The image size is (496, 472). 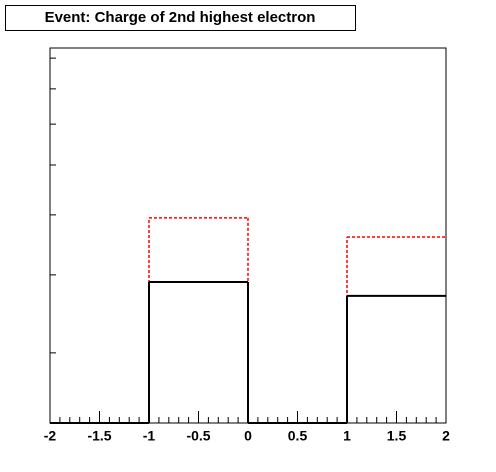 I want to click on x-tick-label: 1.5, so click(x=397, y=436).